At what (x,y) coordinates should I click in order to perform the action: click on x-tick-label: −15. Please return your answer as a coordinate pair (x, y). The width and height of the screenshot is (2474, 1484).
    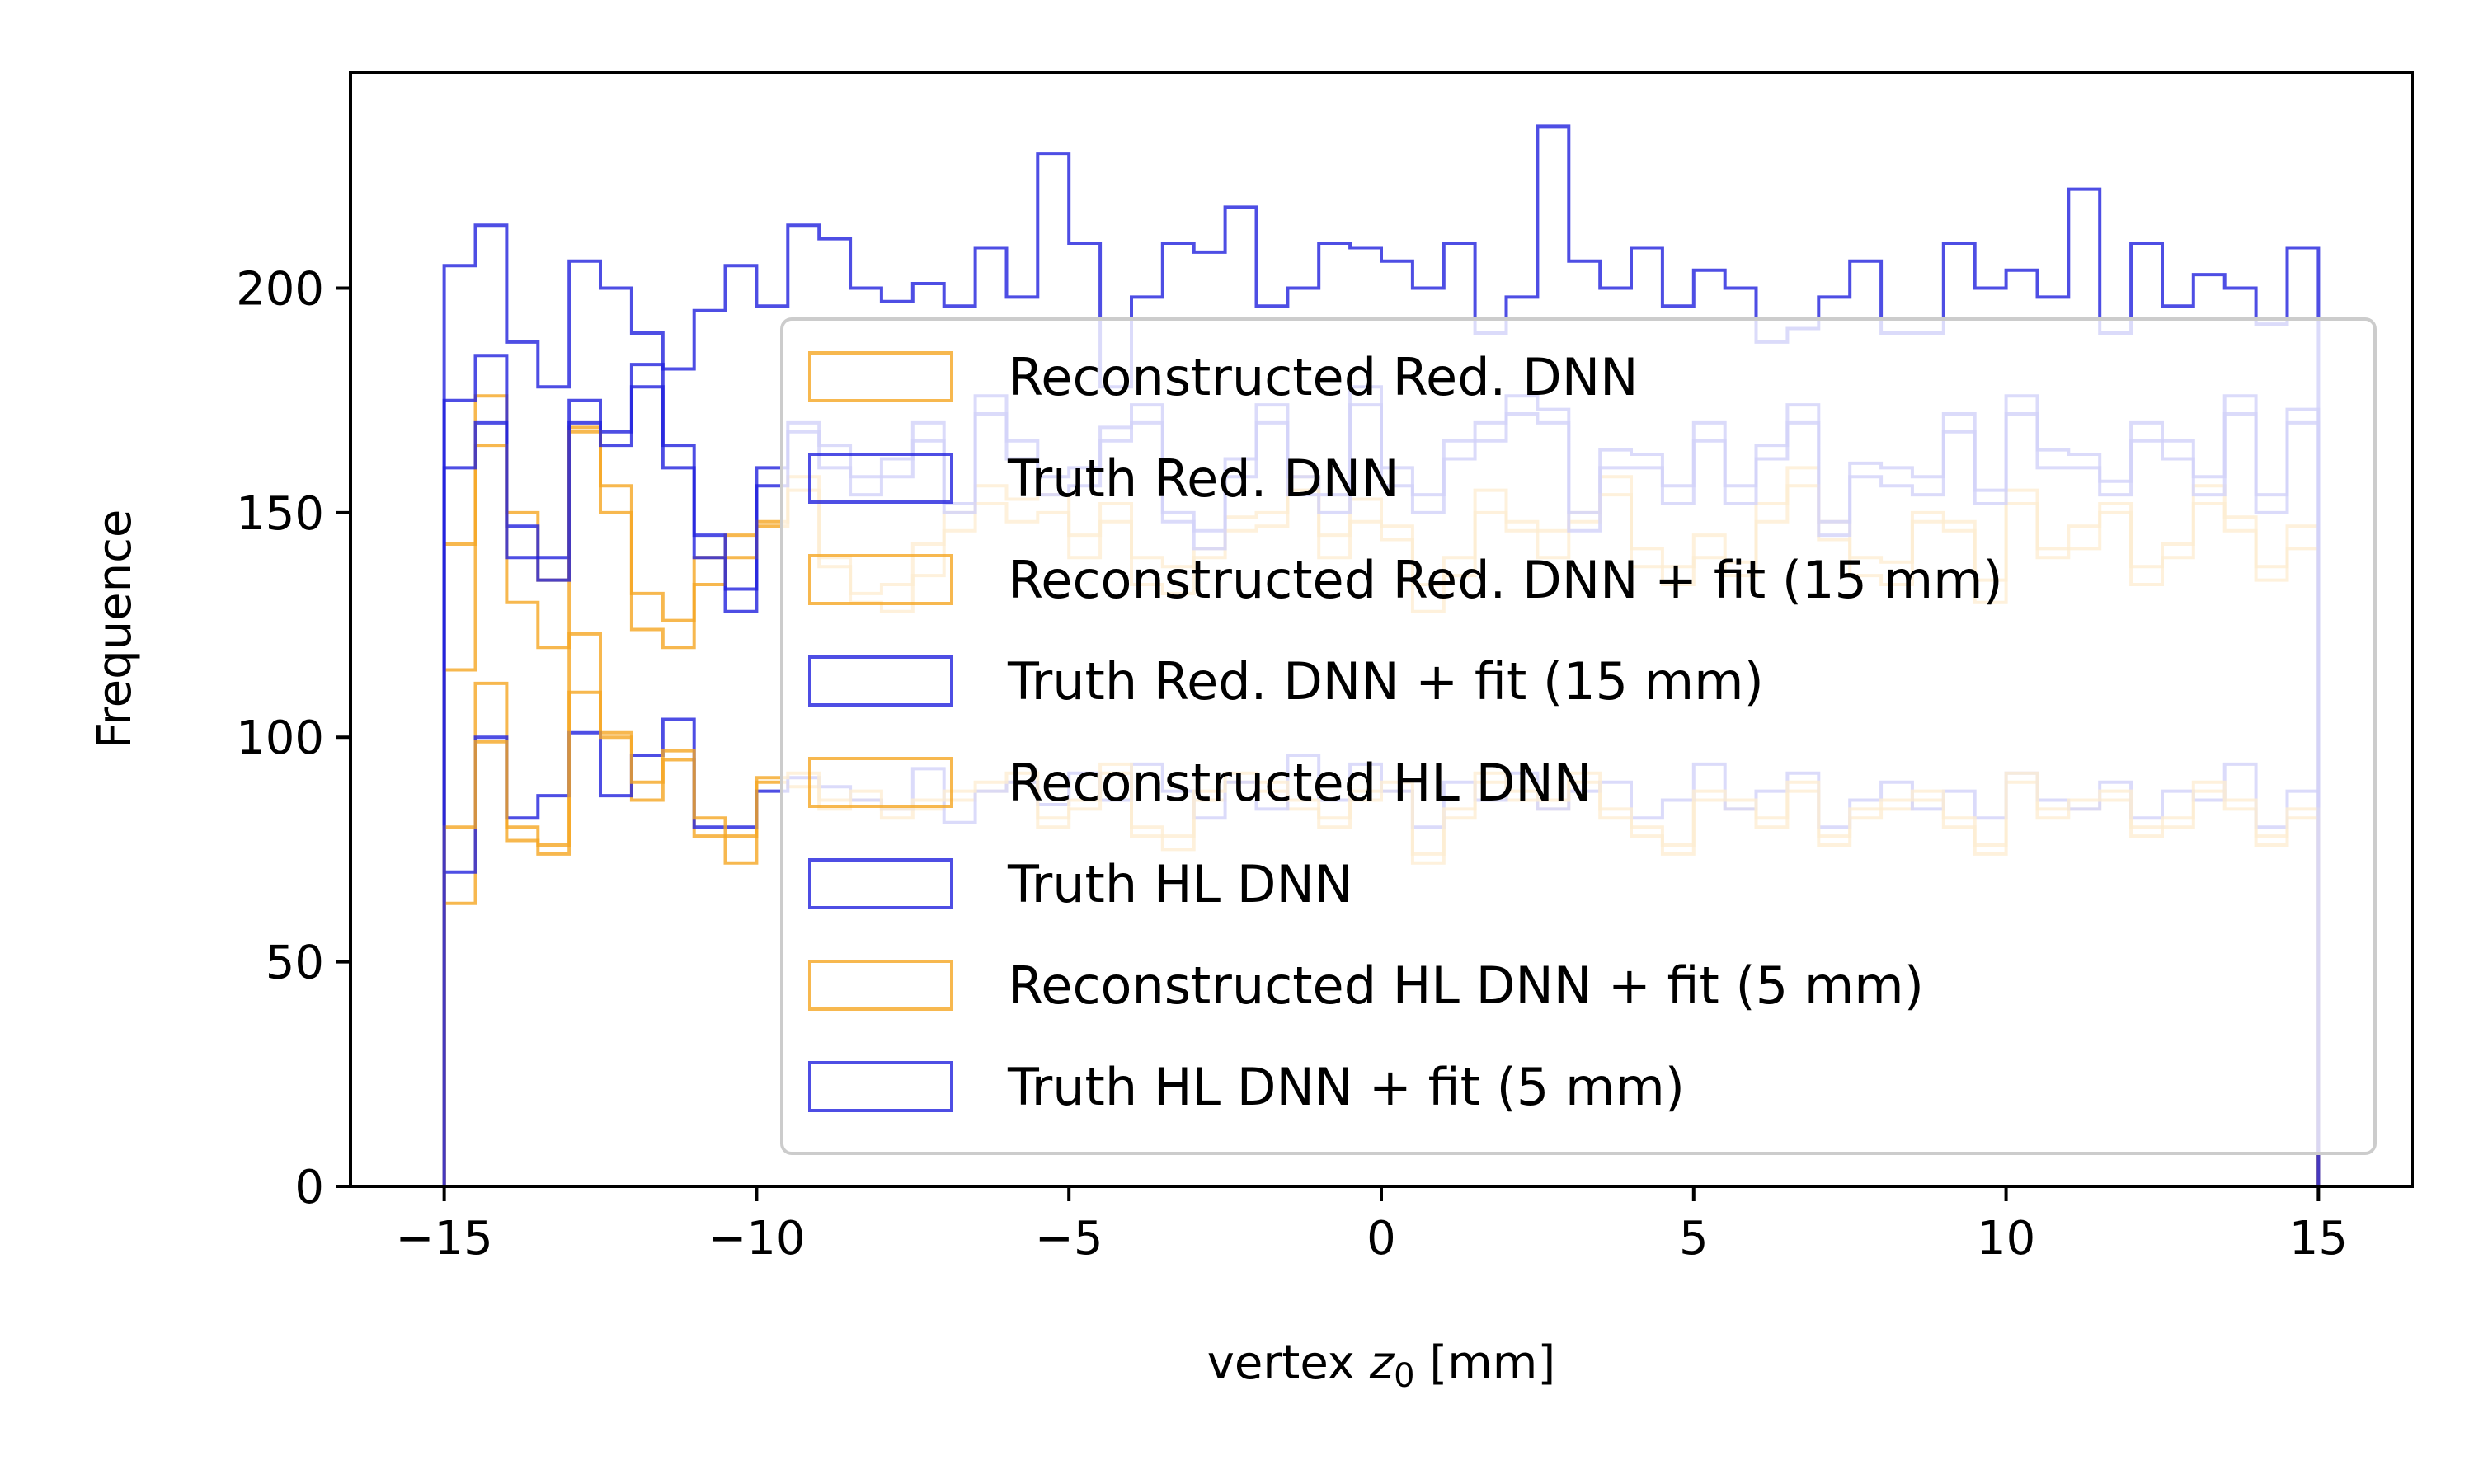
    Looking at the image, I should click on (444, 1239).